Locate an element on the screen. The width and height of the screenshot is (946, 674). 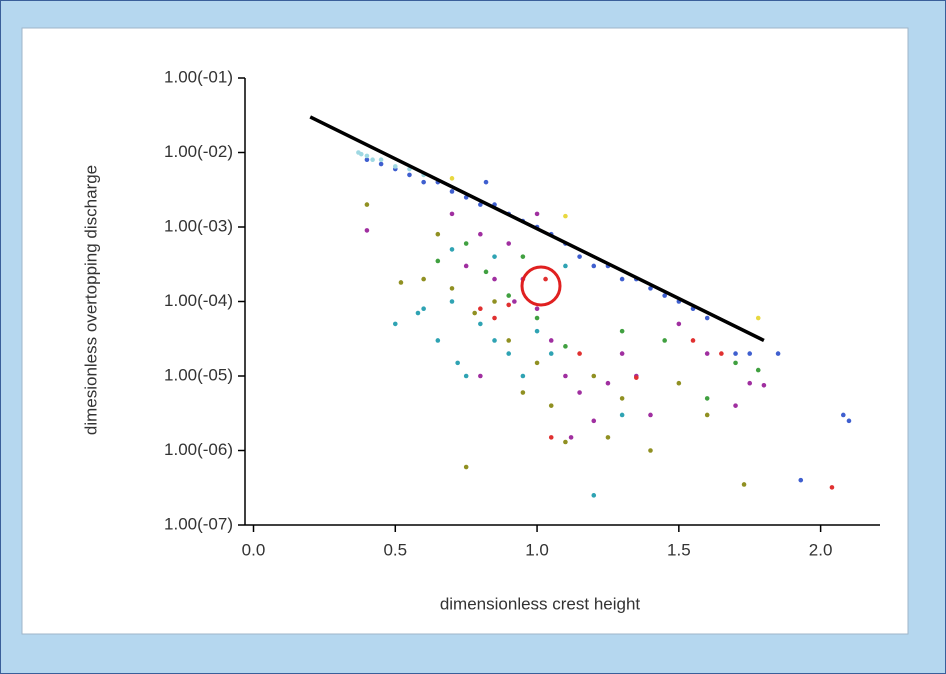
x-tick-label: 2.0 is located at coordinates (821, 549).